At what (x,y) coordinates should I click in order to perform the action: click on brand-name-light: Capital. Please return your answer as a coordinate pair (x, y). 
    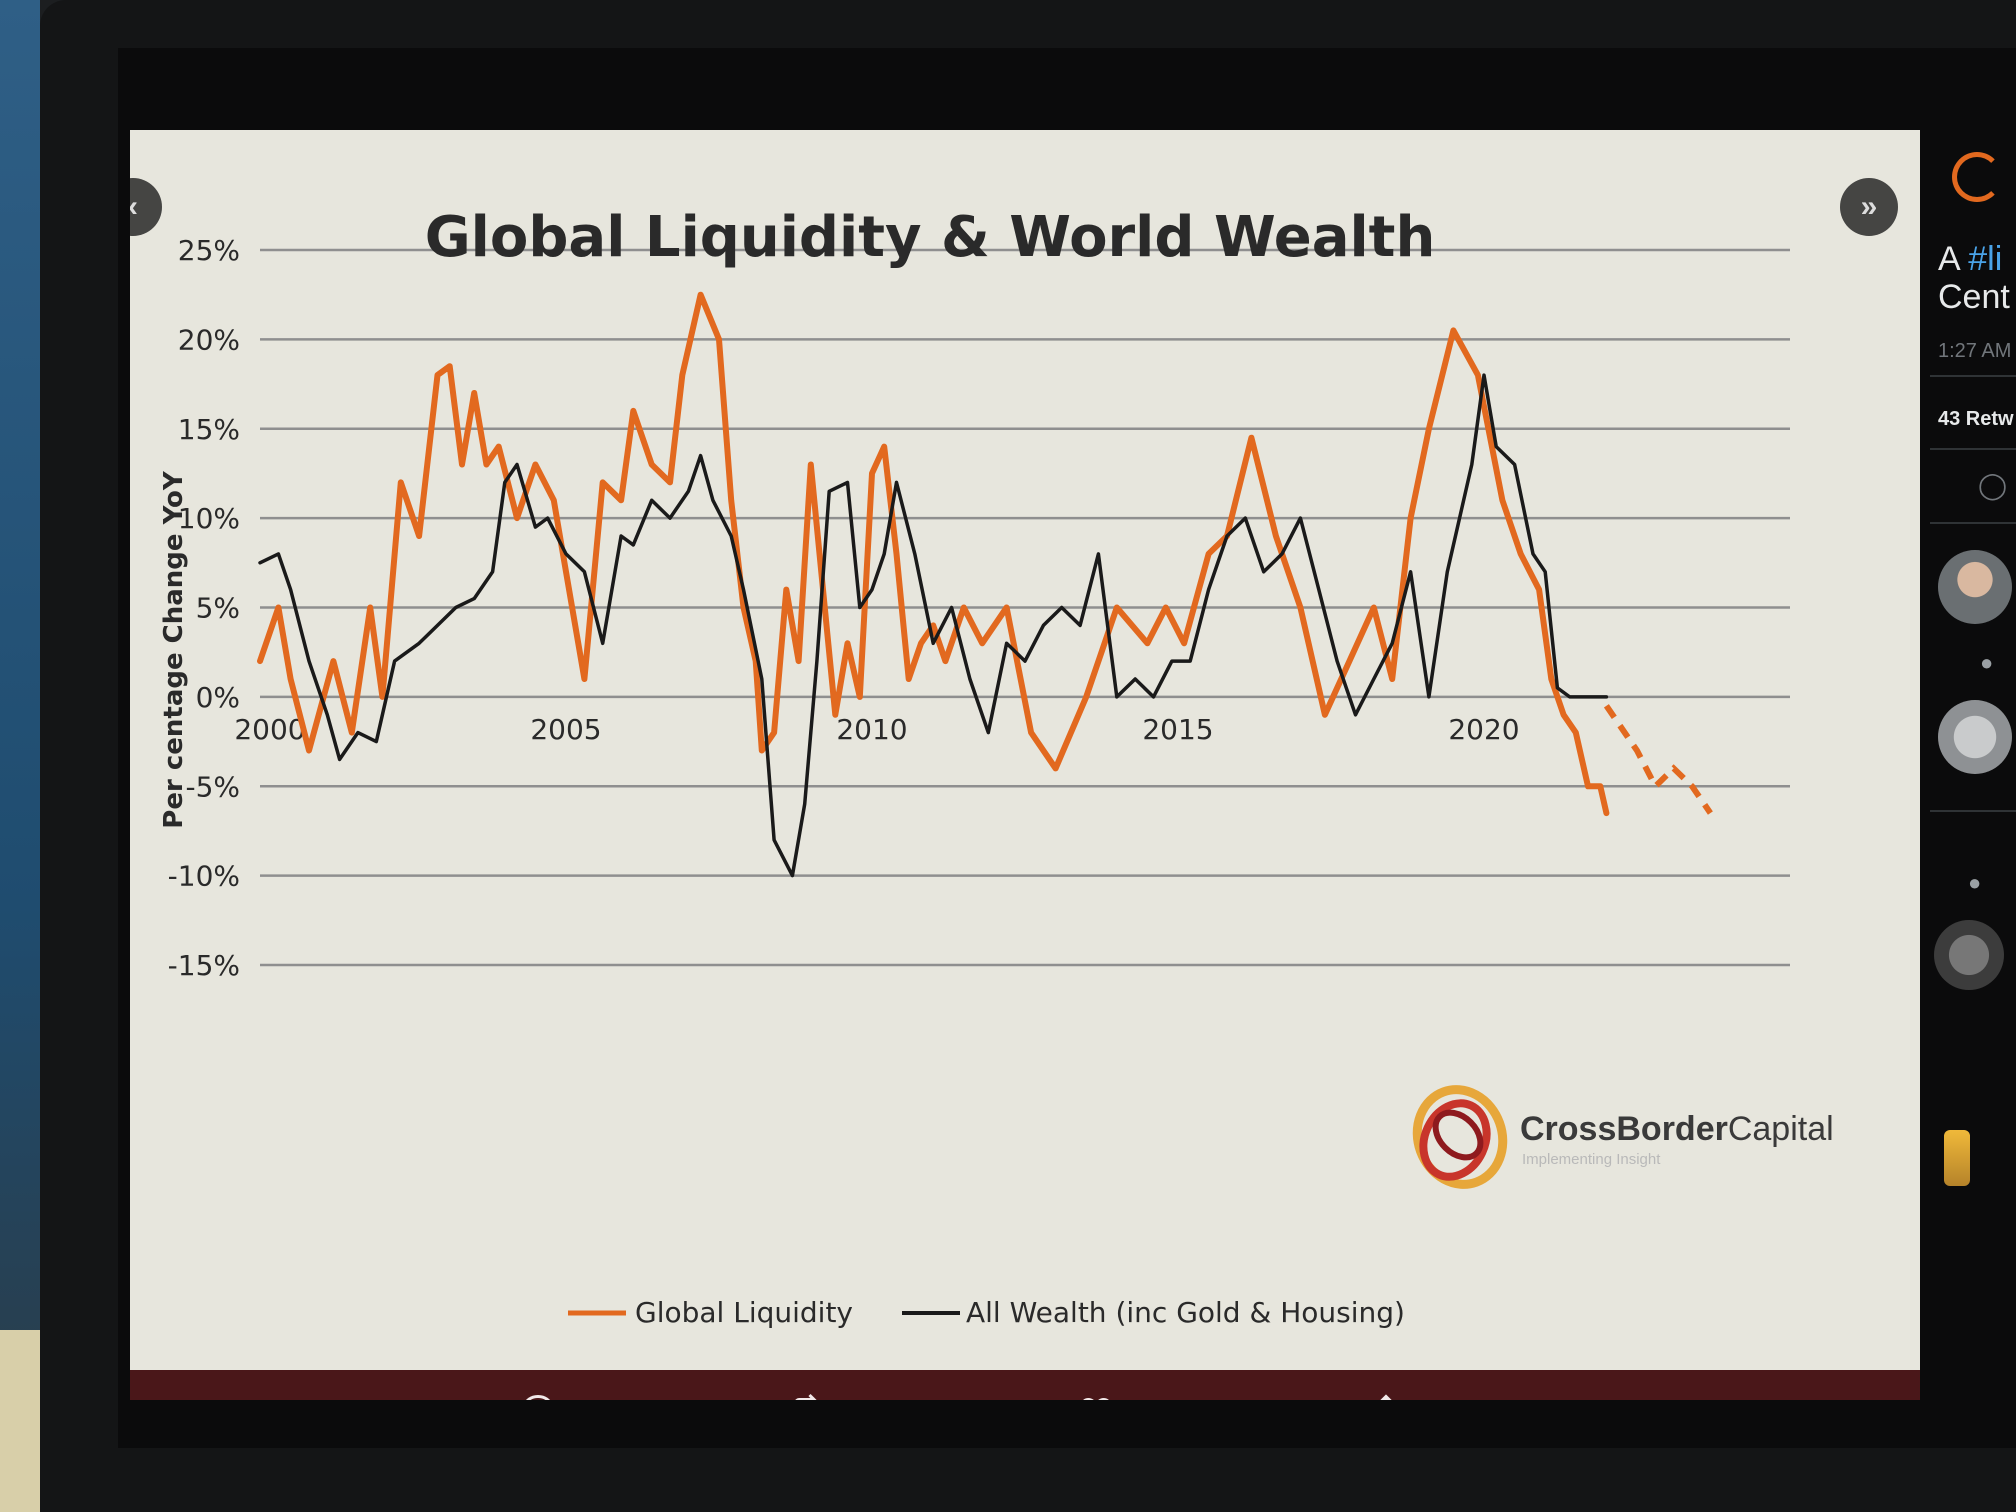
    Looking at the image, I should click on (1781, 1129).